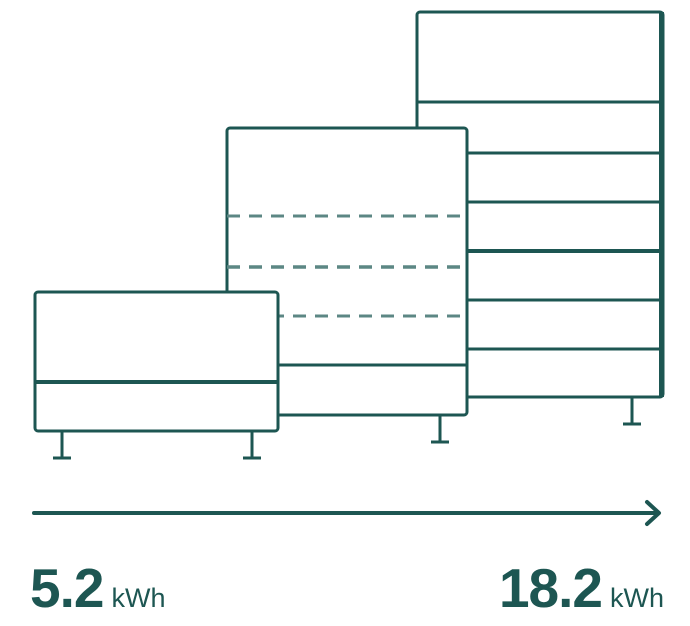 This screenshot has width=690, height=626. I want to click on battery-large-foot, so click(632, 411).